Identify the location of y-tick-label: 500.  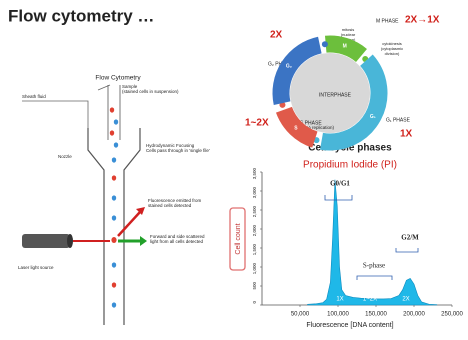
(254, 286).